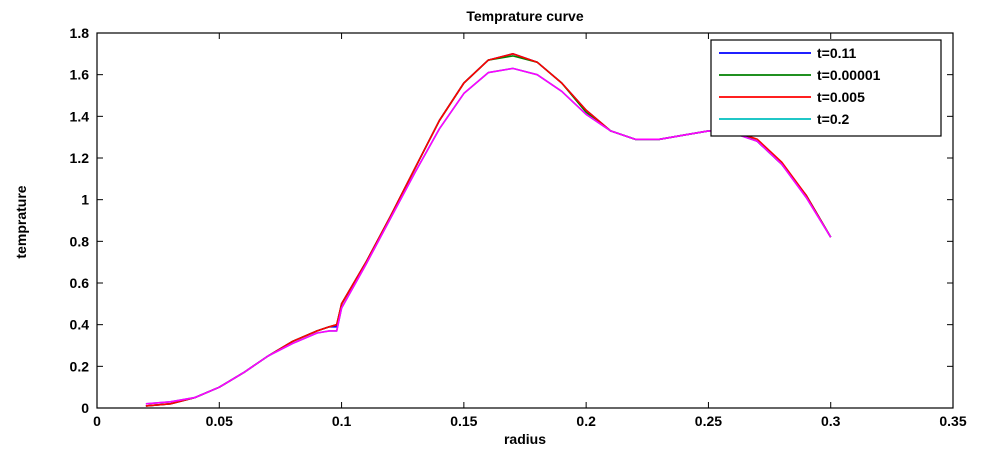  I want to click on y-tick-label: 0.4, so click(80, 325).